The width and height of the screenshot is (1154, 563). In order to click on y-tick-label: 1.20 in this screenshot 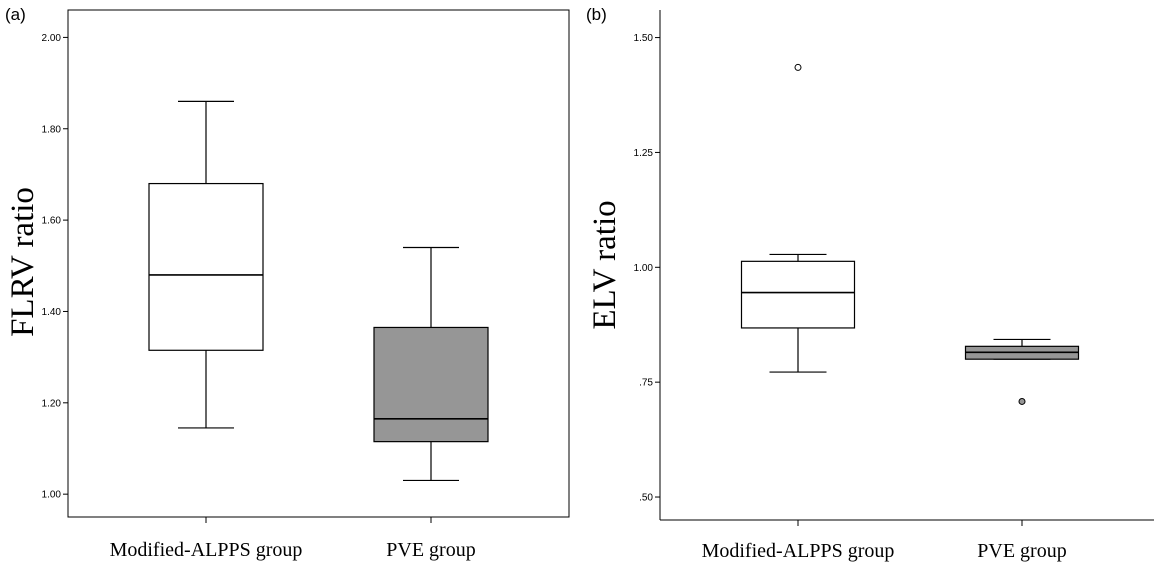, I will do `click(52, 403)`.